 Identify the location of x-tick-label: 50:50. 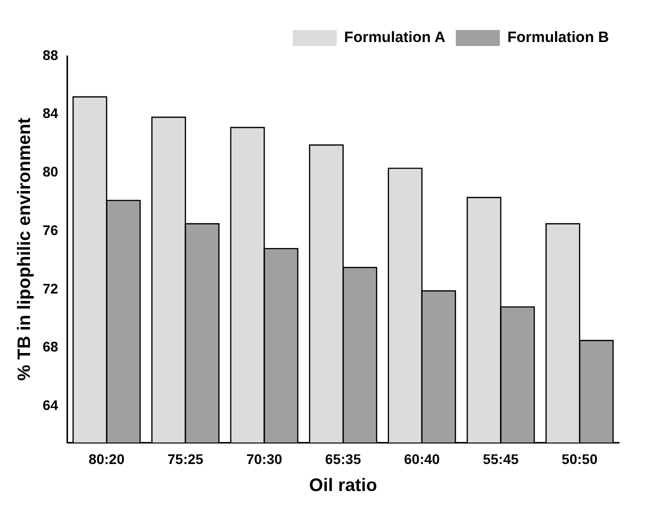
(580, 458).